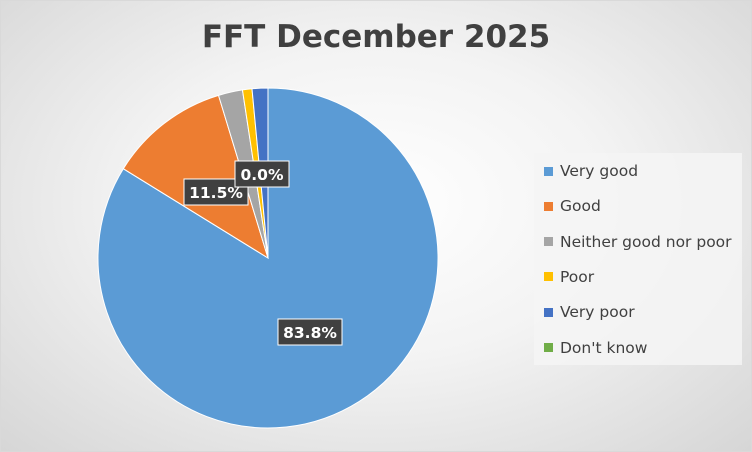 The image size is (752, 452). I want to click on data-label-very-good: 83.8%, so click(310, 332).